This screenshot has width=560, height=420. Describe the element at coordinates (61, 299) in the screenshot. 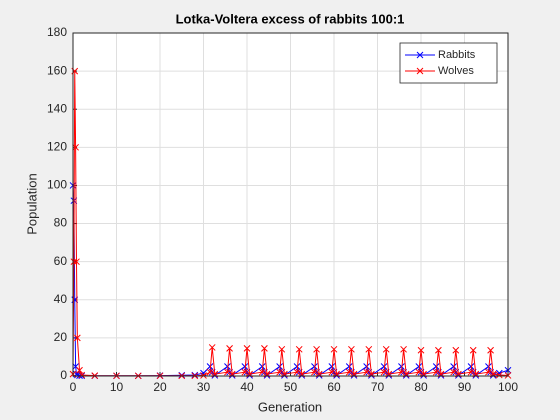

I see `y-tick-label: 40` at that location.